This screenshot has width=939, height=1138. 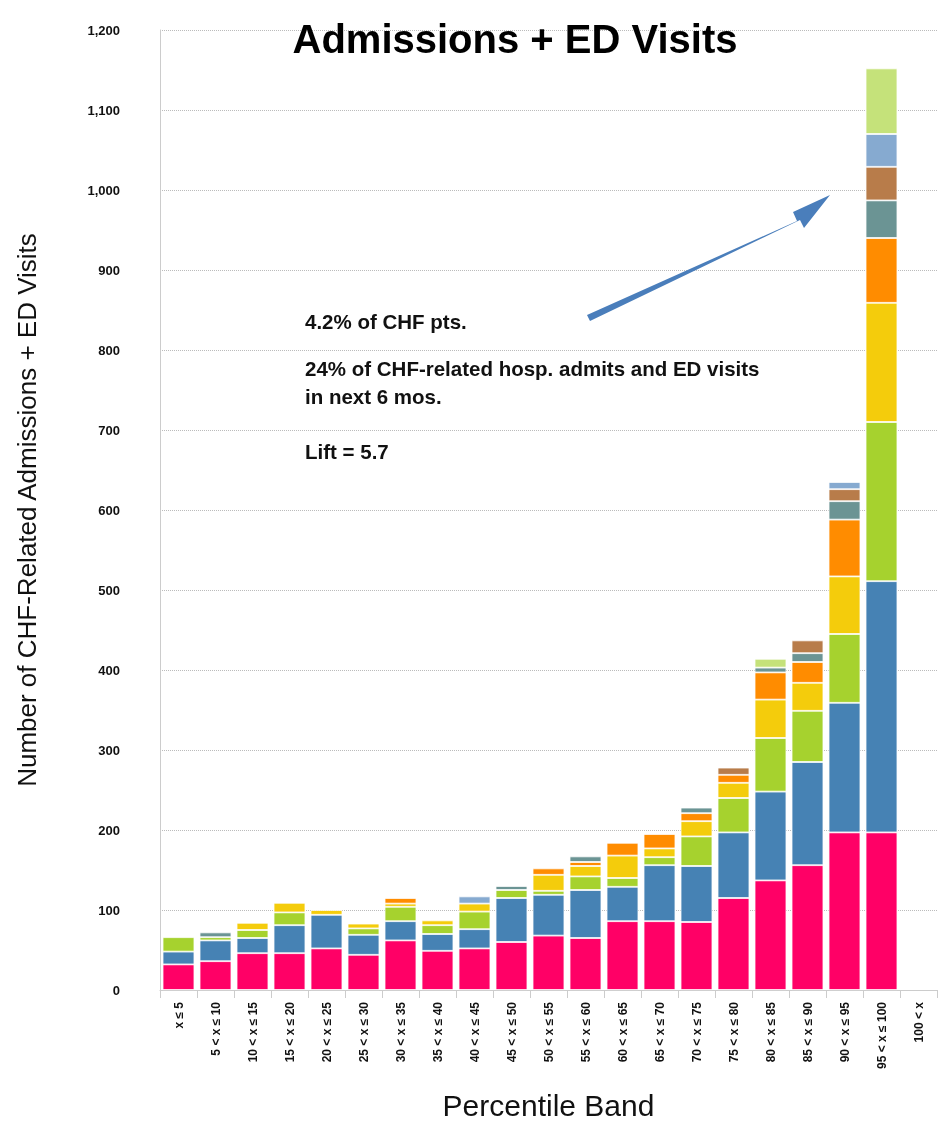 What do you see at coordinates (178, 1015) in the screenshot?
I see `x-tick-label: x ≤ 5` at bounding box center [178, 1015].